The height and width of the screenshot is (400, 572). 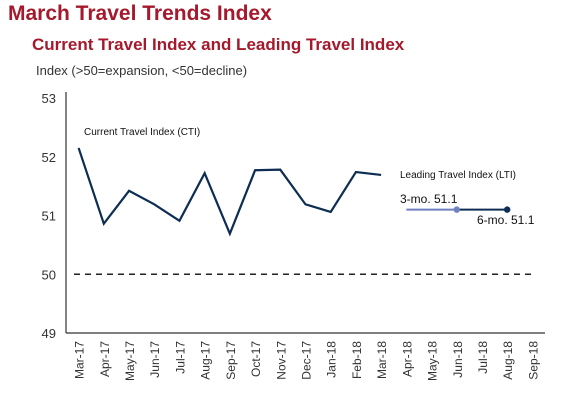 I want to click on y-tick-label: 51, so click(x=49, y=216).